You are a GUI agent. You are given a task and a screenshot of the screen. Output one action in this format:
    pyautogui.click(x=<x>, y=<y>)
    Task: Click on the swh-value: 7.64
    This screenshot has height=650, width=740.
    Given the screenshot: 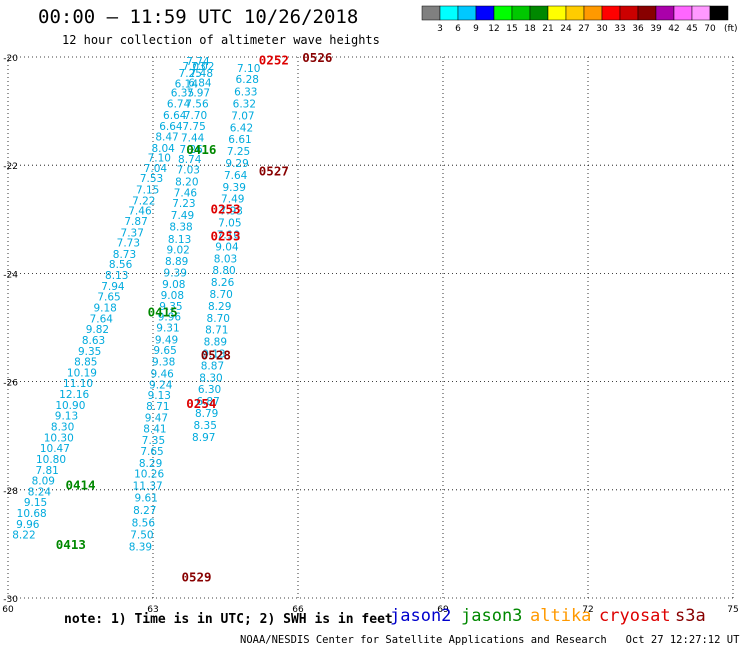 What is the action you would take?
    pyautogui.click(x=102, y=319)
    